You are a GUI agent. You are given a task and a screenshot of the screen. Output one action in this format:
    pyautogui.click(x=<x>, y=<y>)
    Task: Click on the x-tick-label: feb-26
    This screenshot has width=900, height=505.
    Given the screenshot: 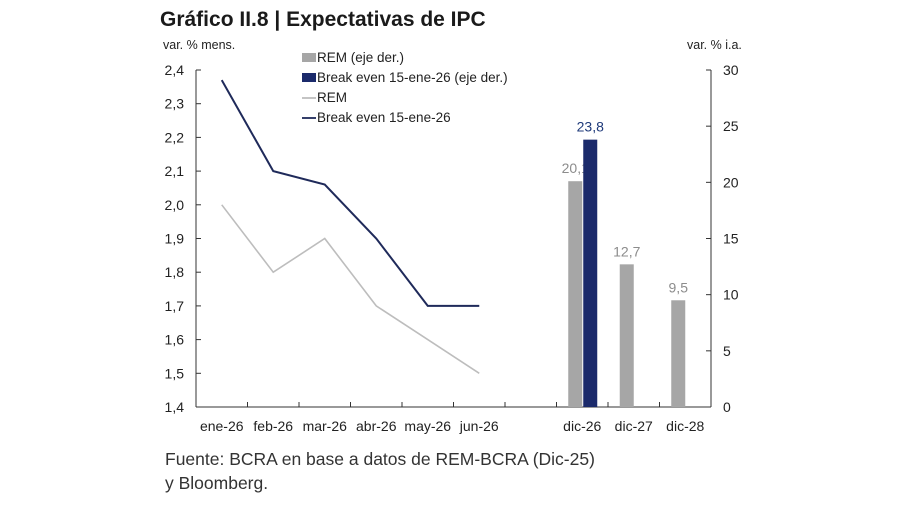 What is the action you would take?
    pyautogui.click(x=273, y=426)
    